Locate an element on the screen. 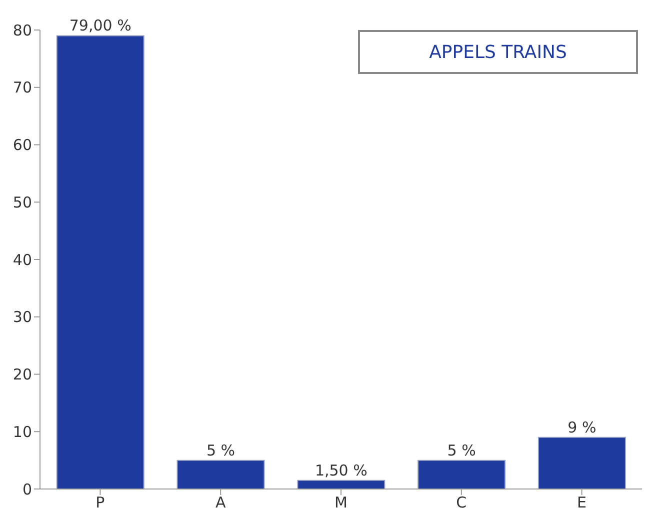 The height and width of the screenshot is (517, 650). y-tick-label: 80 is located at coordinates (22, 30).